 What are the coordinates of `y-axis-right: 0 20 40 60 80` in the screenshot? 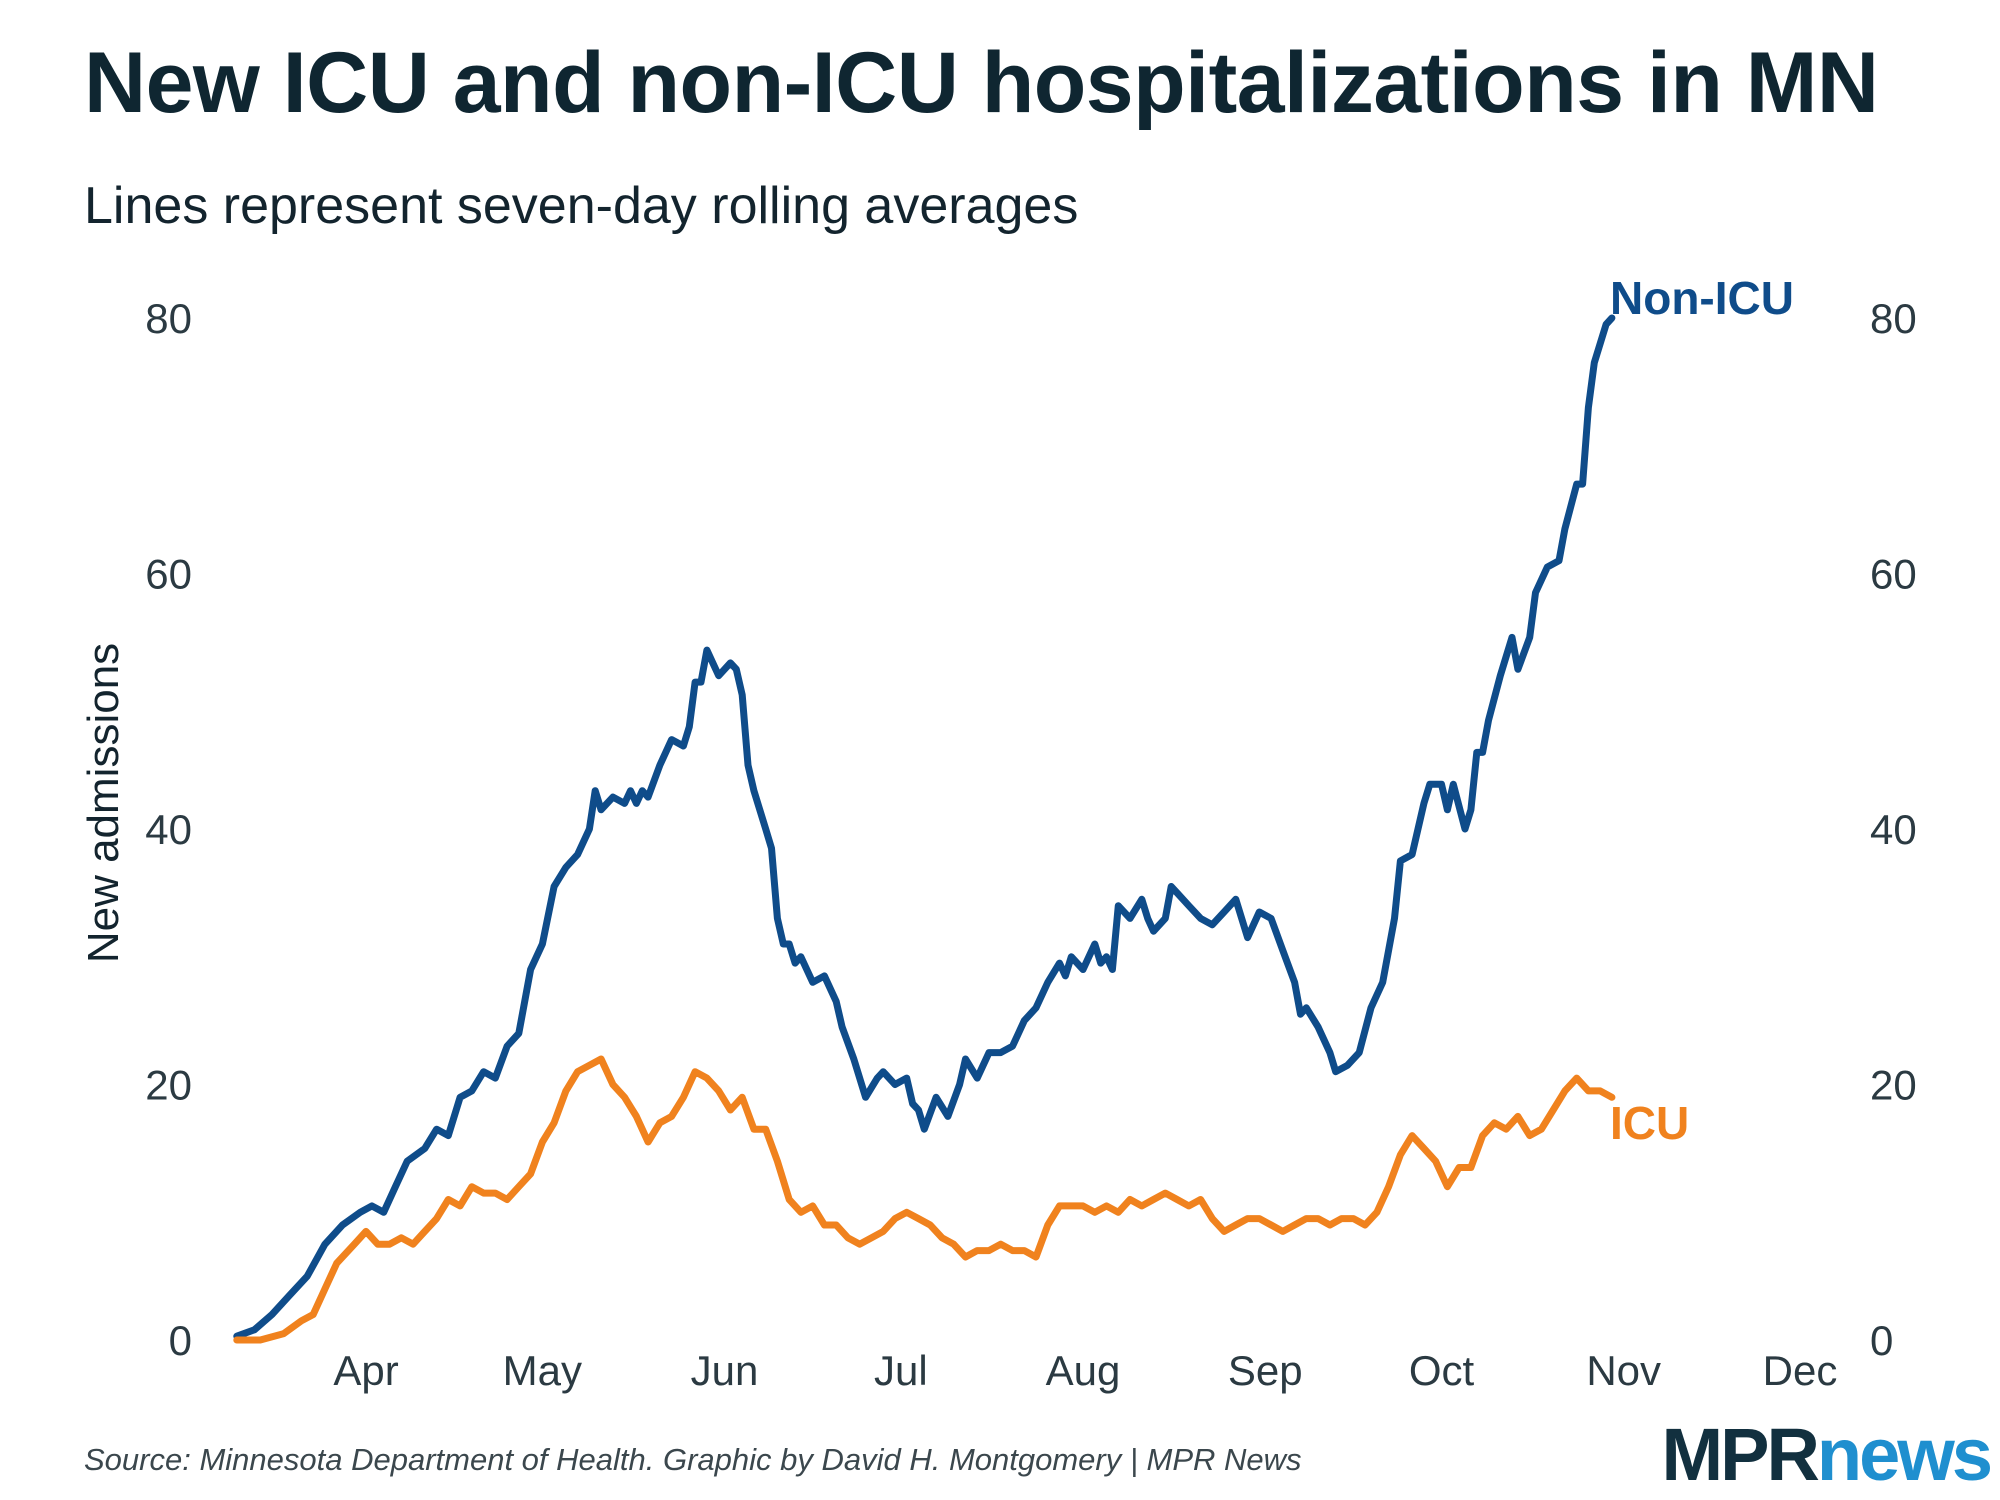 It's located at (1893, 829).